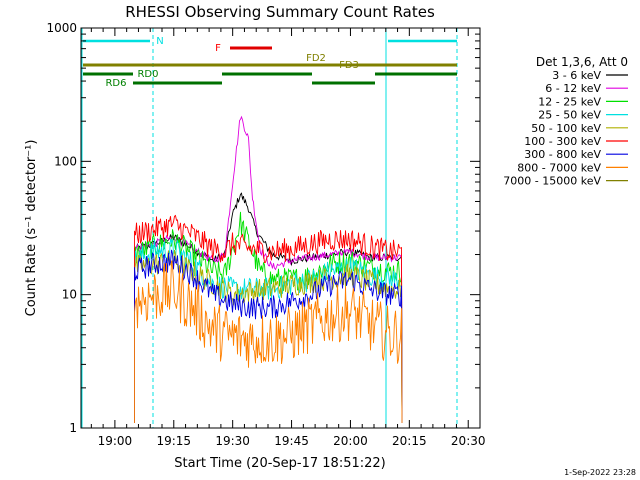 This screenshot has width=640, height=480. Describe the element at coordinates (61, 28) in the screenshot. I see `y-tick-label: 1000` at that location.